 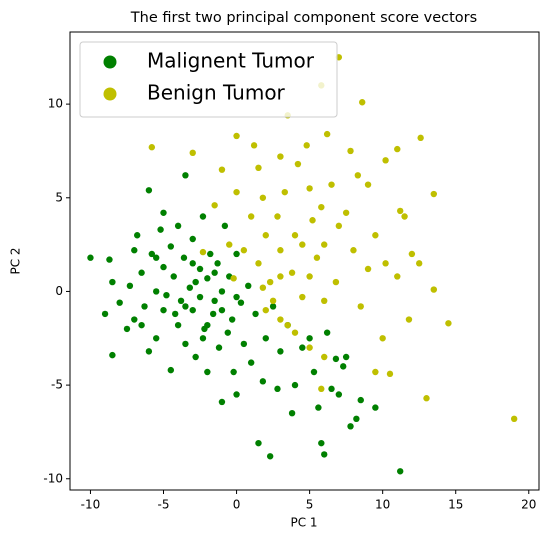 I want to click on x-tick-label: 10, so click(x=382, y=505).